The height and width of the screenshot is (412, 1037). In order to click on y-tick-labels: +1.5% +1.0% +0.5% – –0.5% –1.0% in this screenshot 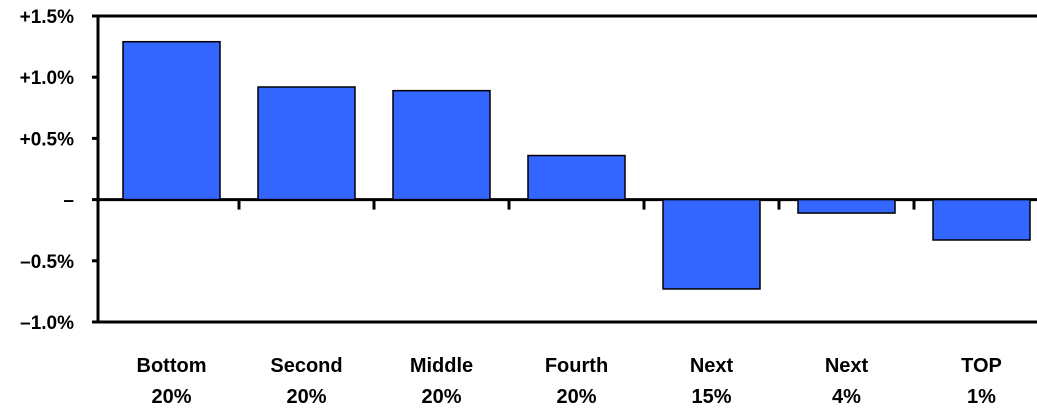, I will do `click(47, 170)`.